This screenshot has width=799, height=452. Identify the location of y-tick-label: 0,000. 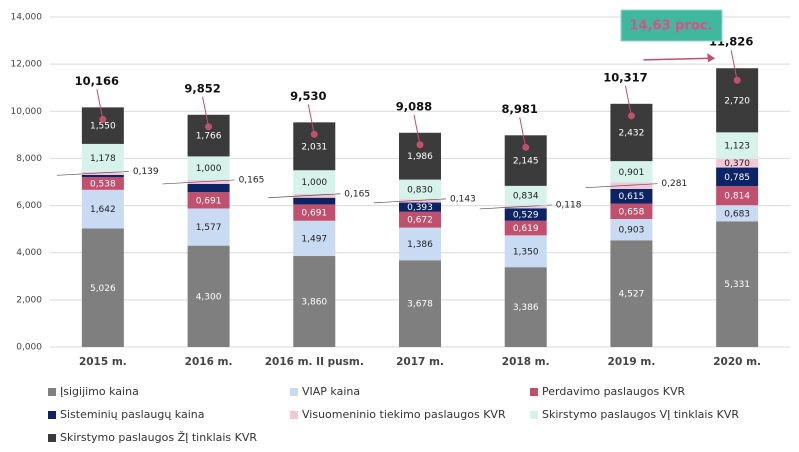
(29, 348).